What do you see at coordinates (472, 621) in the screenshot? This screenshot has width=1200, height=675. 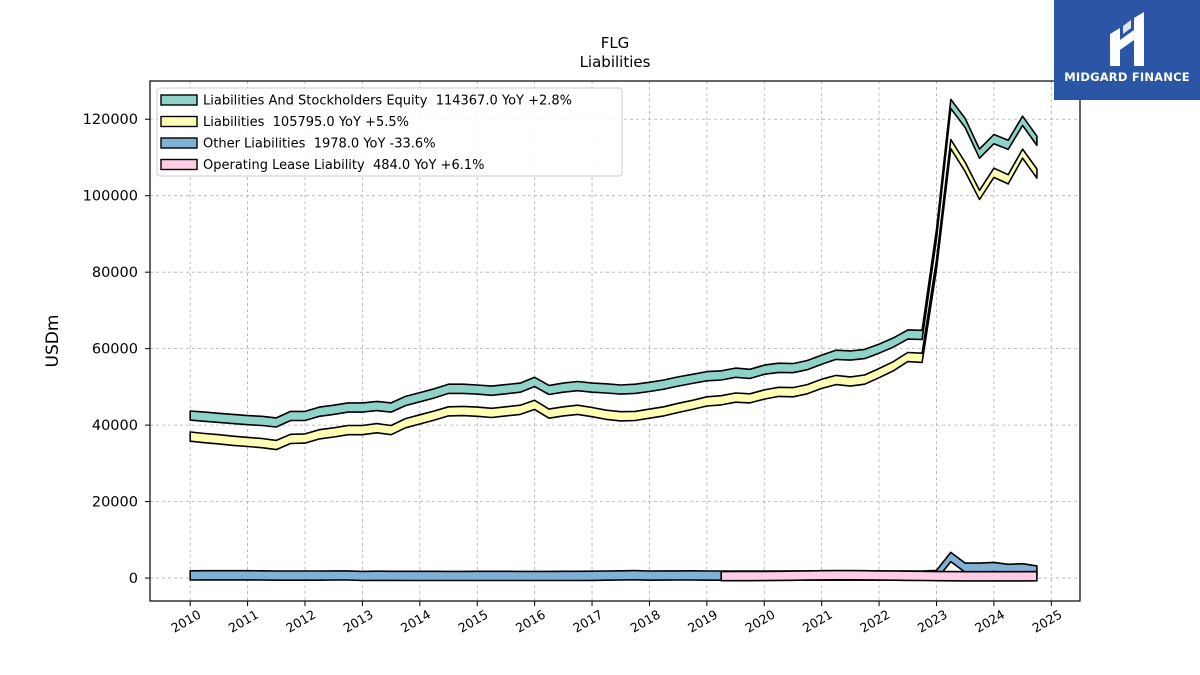 I see `x-tick-label: 2015` at bounding box center [472, 621].